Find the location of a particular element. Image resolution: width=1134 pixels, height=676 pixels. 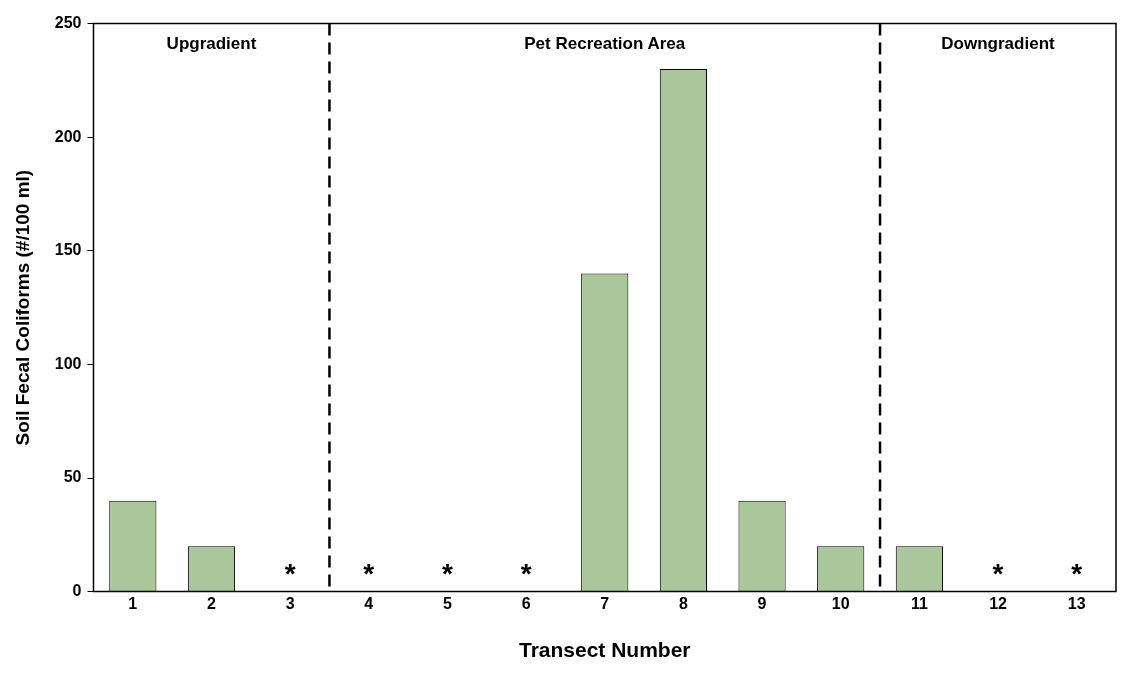

y-tick-label: 200 is located at coordinates (68, 136).